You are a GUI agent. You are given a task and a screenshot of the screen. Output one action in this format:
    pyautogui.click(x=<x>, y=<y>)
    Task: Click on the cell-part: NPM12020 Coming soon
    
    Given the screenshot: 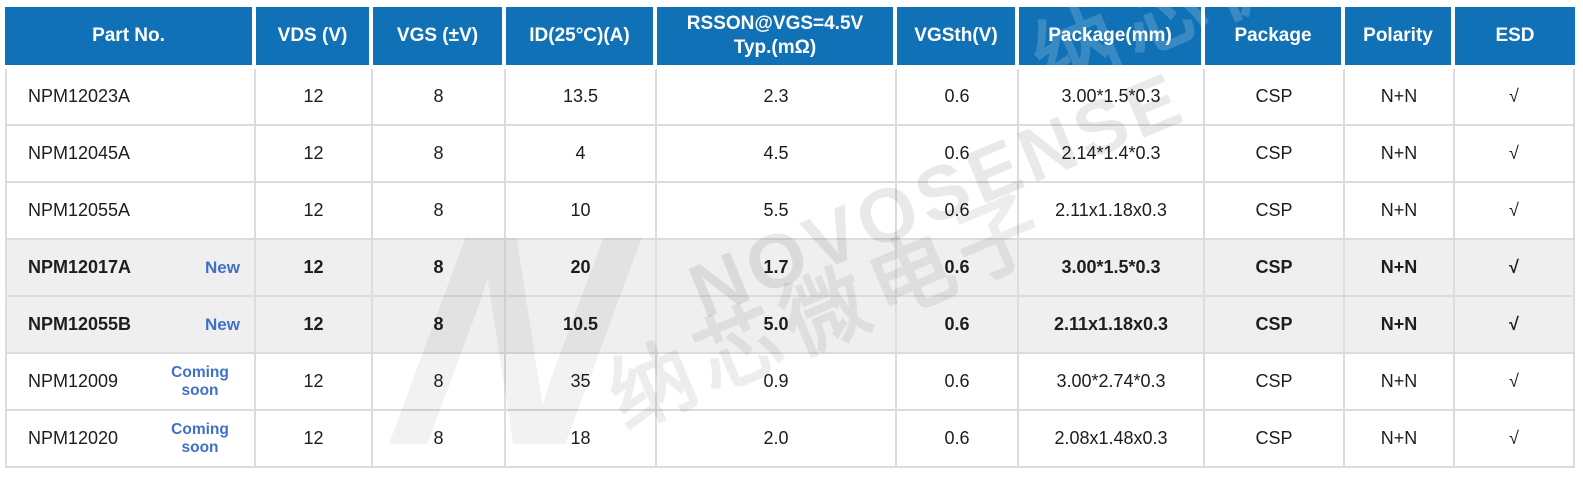 What is the action you would take?
    pyautogui.click(x=130, y=439)
    